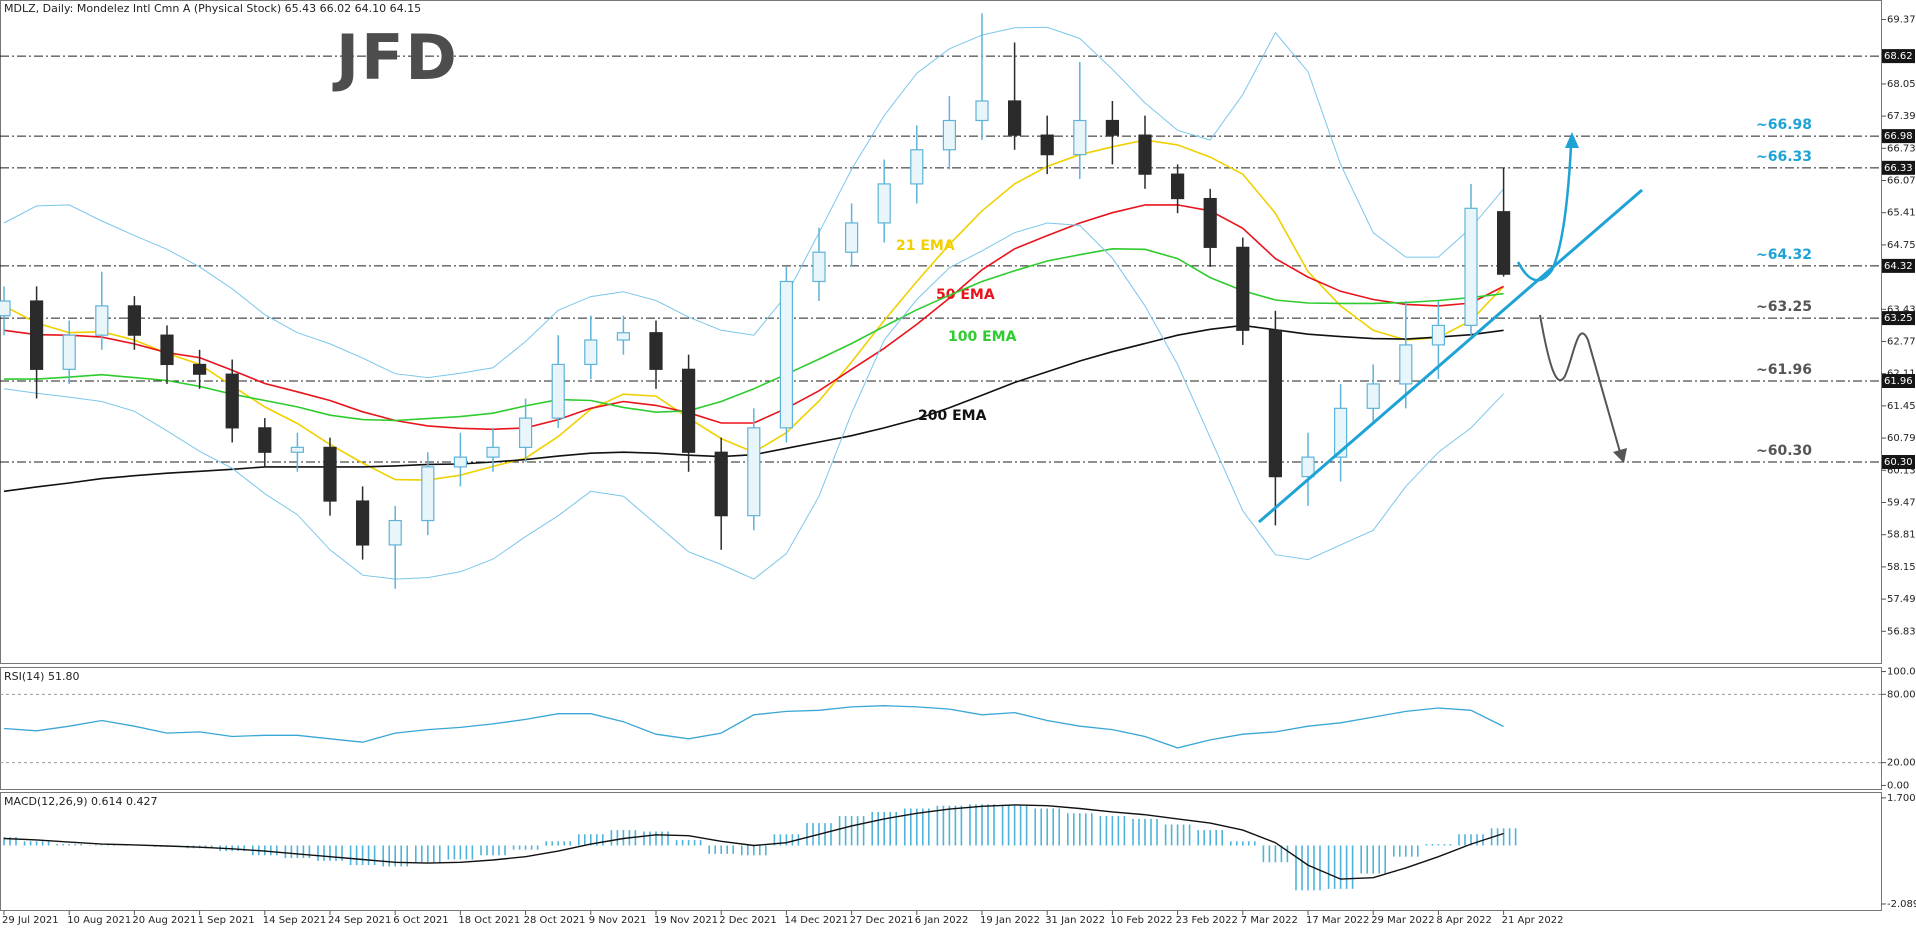  Describe the element at coordinates (1901, 20) in the screenshot. I see `y-tick-label: 69.37` at that location.